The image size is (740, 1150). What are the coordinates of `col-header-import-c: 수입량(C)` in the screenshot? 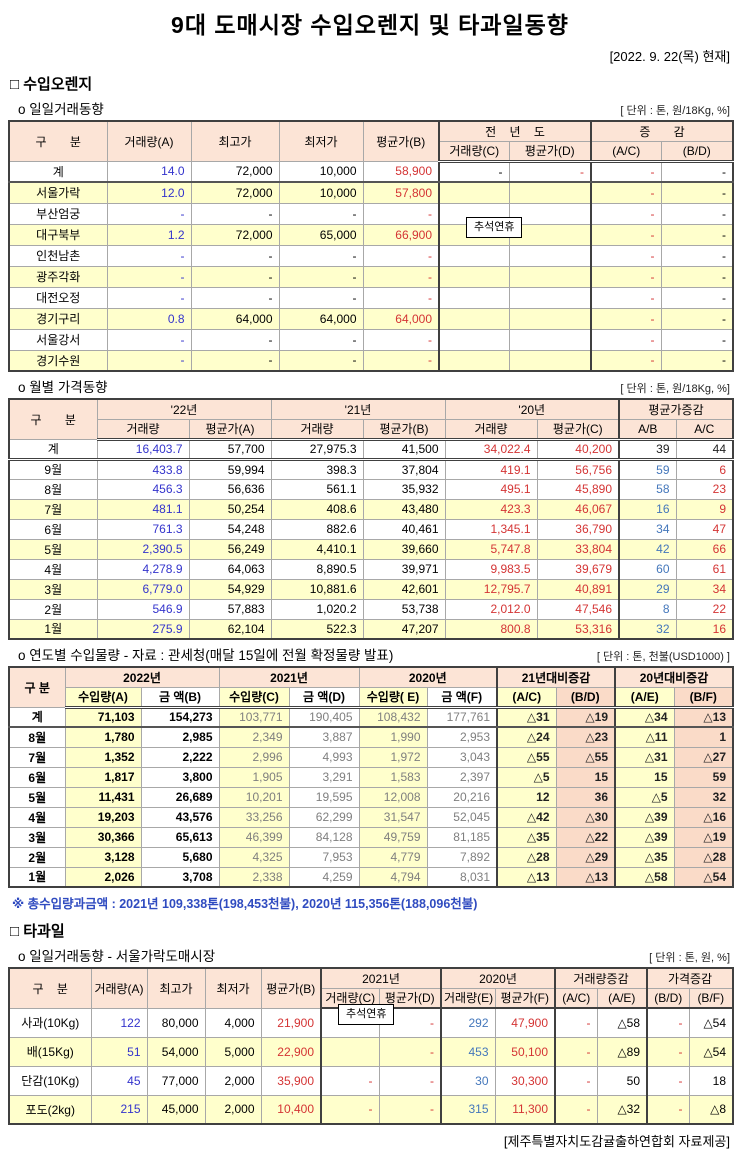 It's located at (254, 697).